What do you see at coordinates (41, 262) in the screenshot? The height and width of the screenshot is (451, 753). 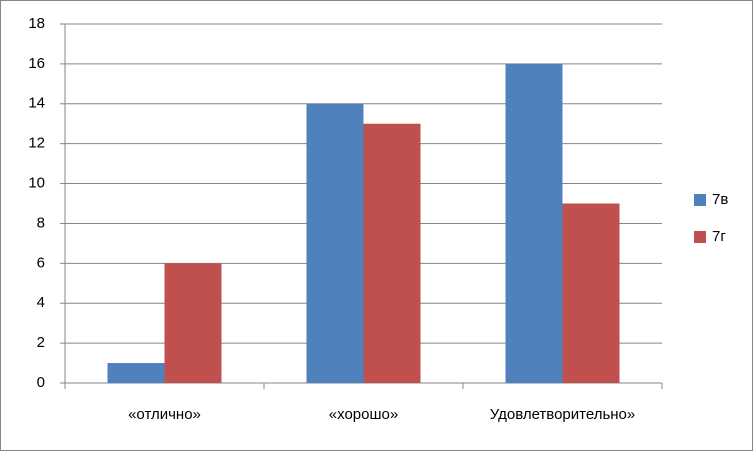 I see `y-tick-label: 6` at bounding box center [41, 262].